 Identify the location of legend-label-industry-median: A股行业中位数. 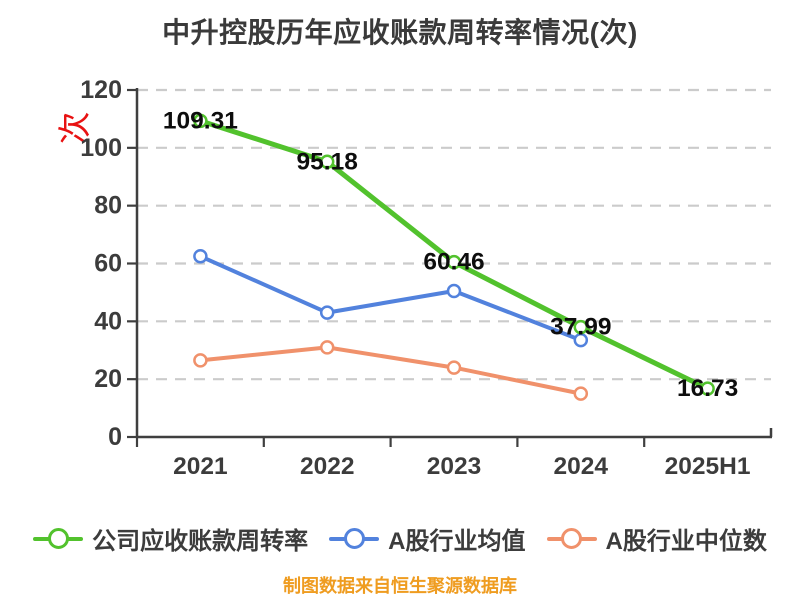
(686, 541).